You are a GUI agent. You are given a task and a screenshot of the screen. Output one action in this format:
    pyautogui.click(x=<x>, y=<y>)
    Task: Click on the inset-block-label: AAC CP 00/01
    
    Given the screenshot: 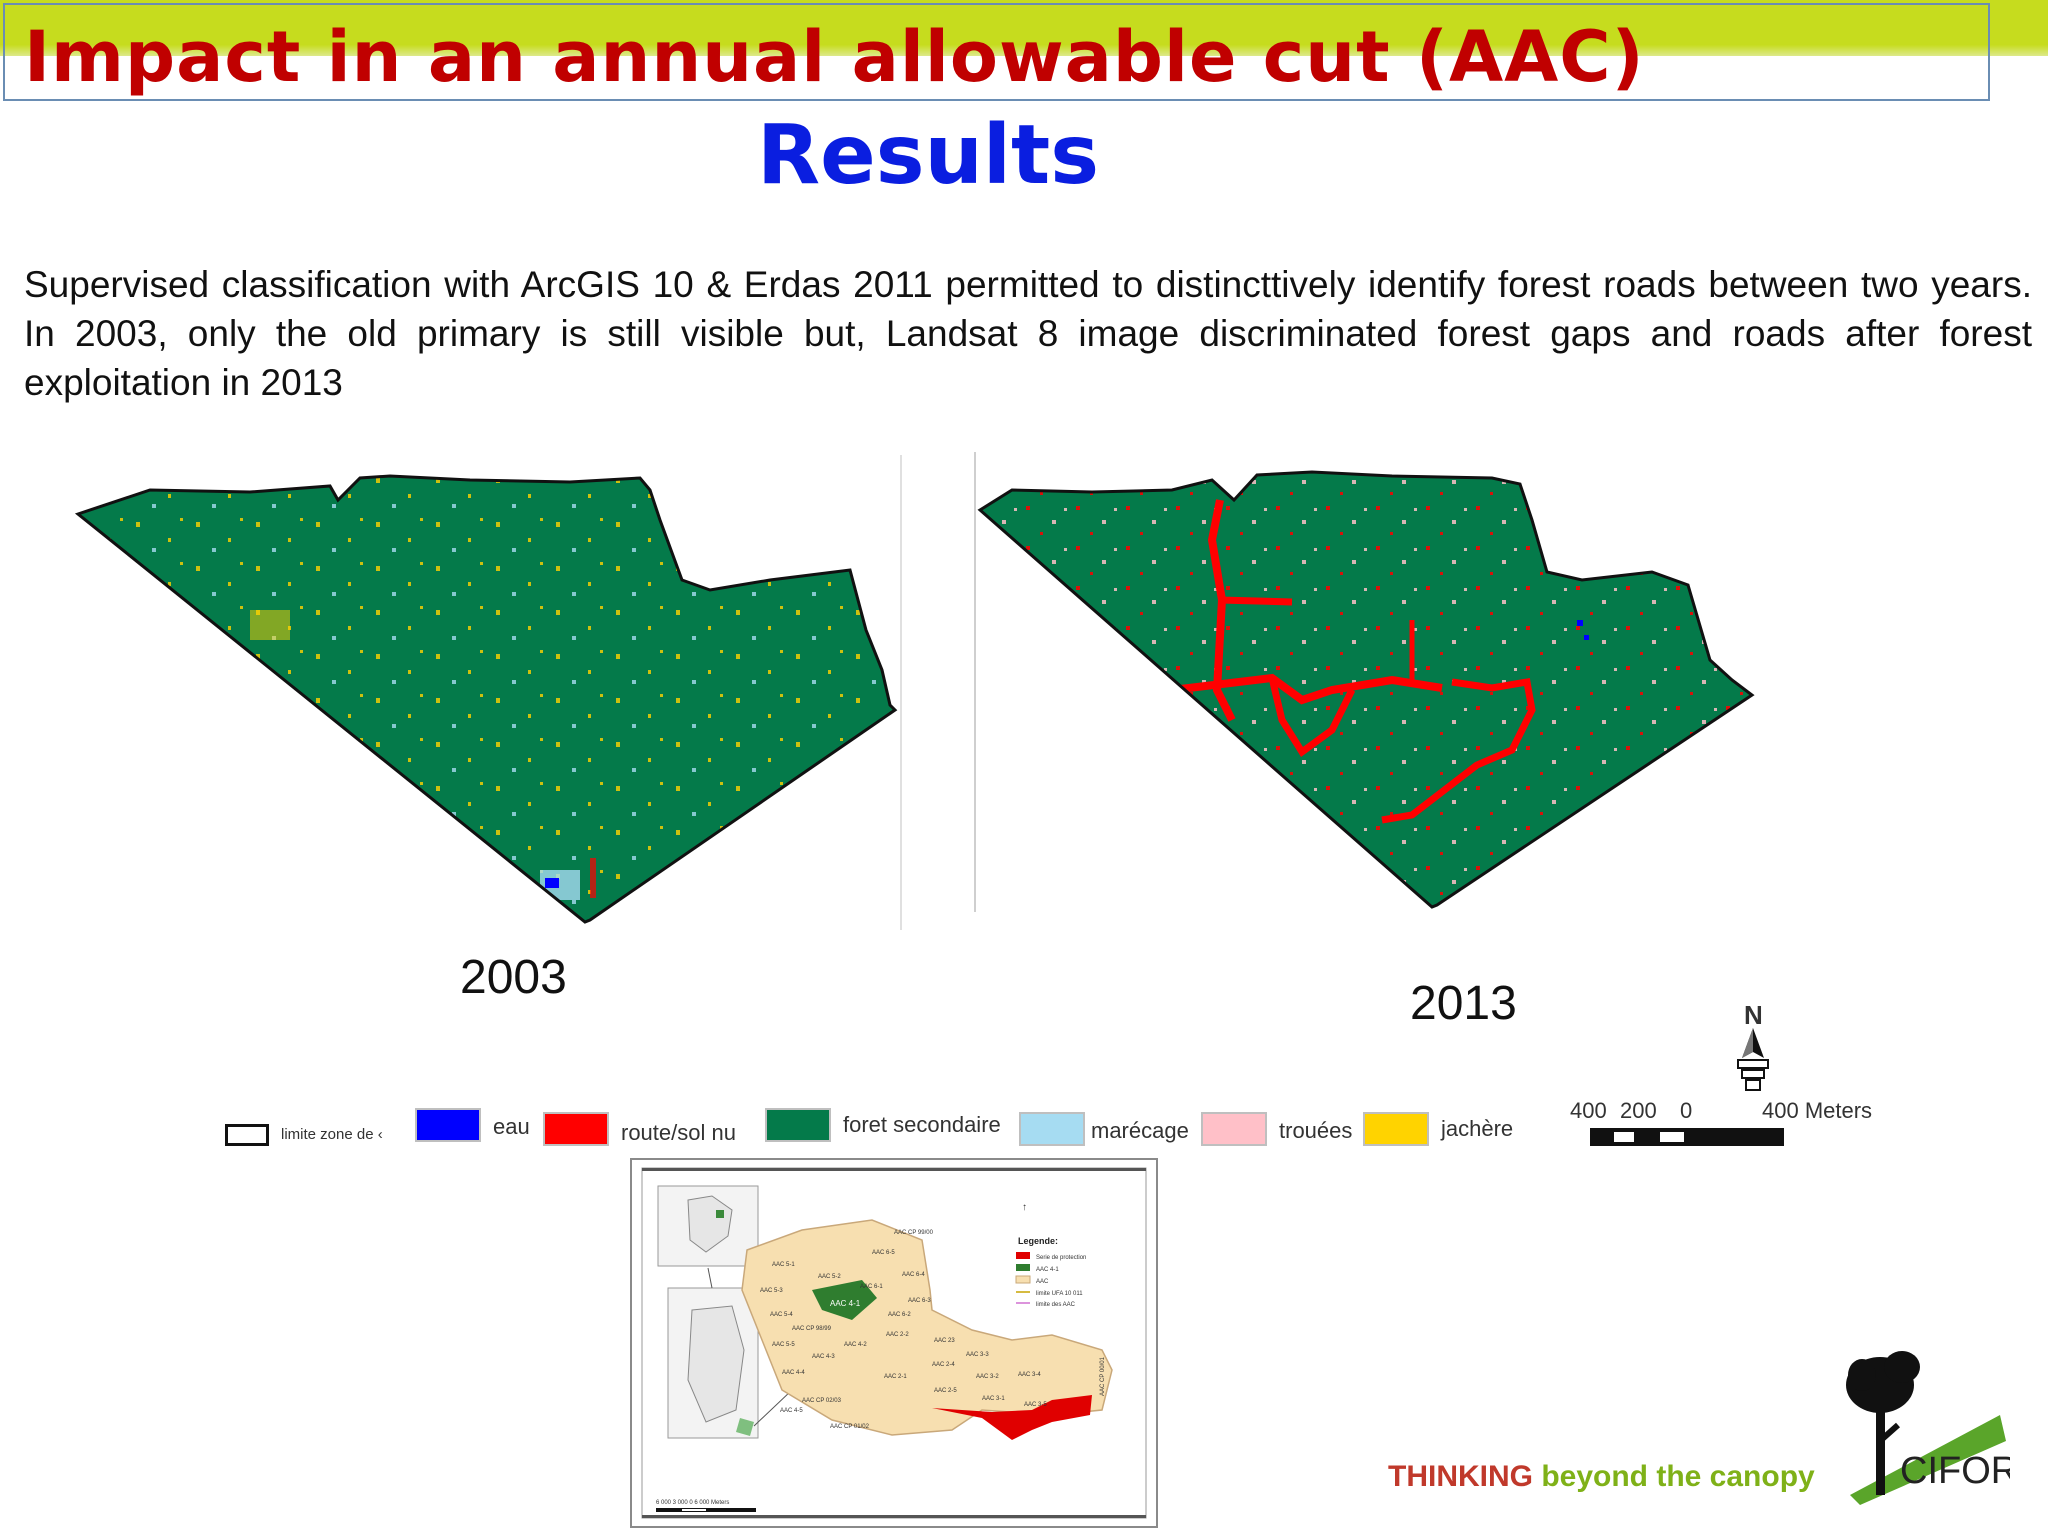 What is the action you would take?
    pyautogui.click(x=1103, y=1376)
    